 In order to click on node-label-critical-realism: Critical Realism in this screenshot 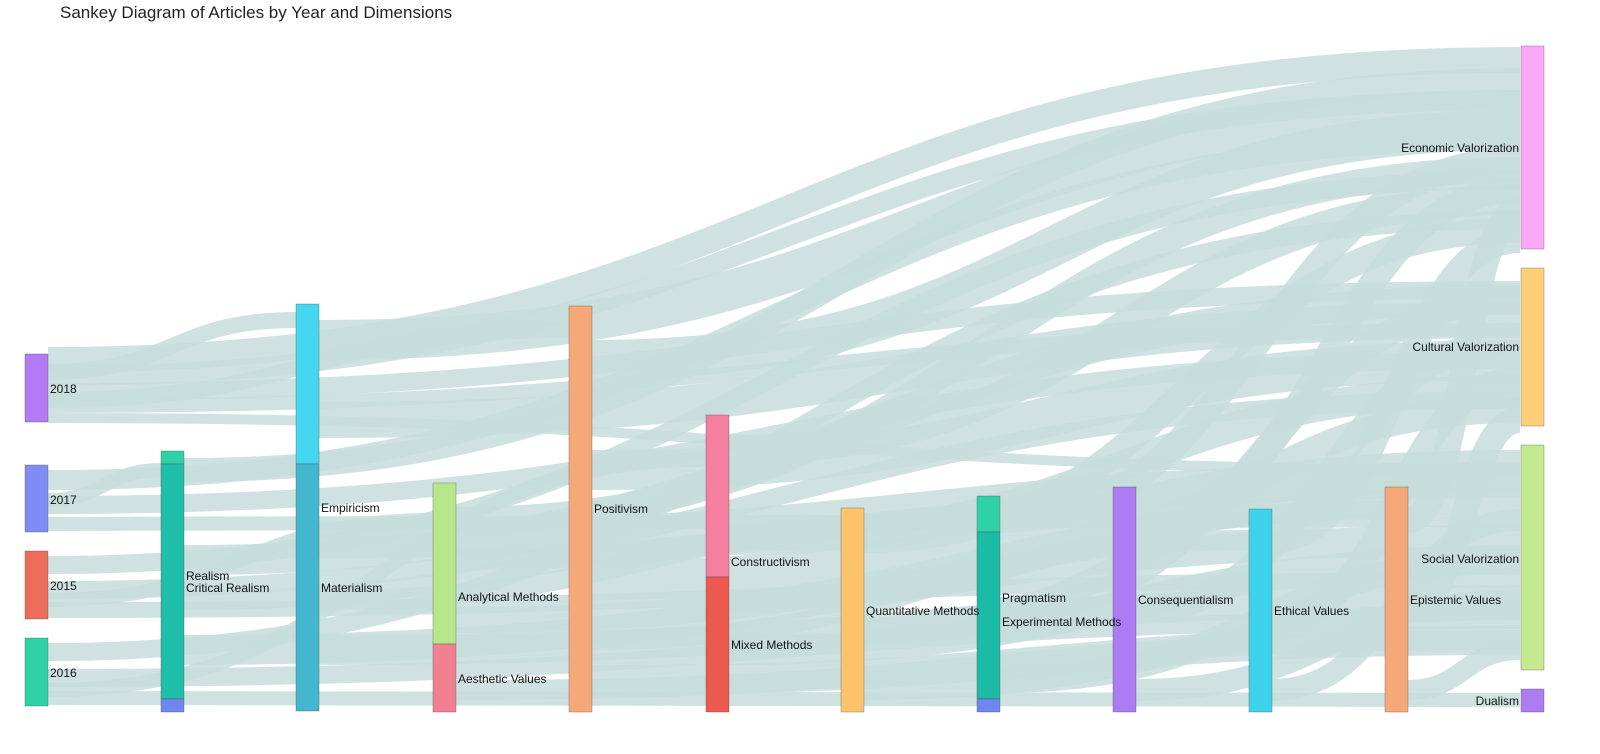, I will do `click(227, 588)`.